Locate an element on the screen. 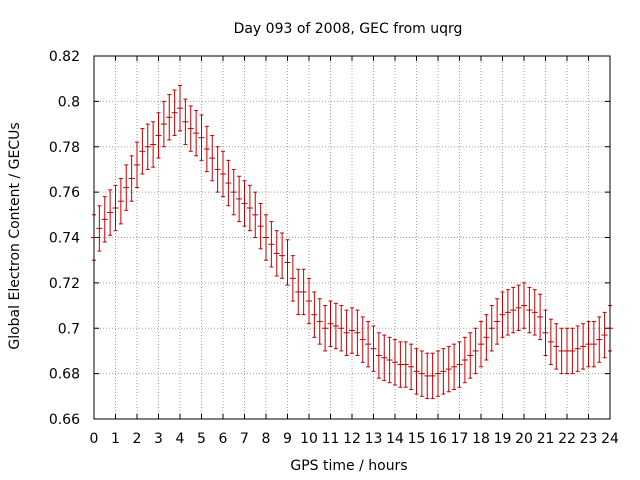 Image resolution: width=640 pixels, height=480 pixels. x-tick-label: 12 is located at coordinates (352, 439).